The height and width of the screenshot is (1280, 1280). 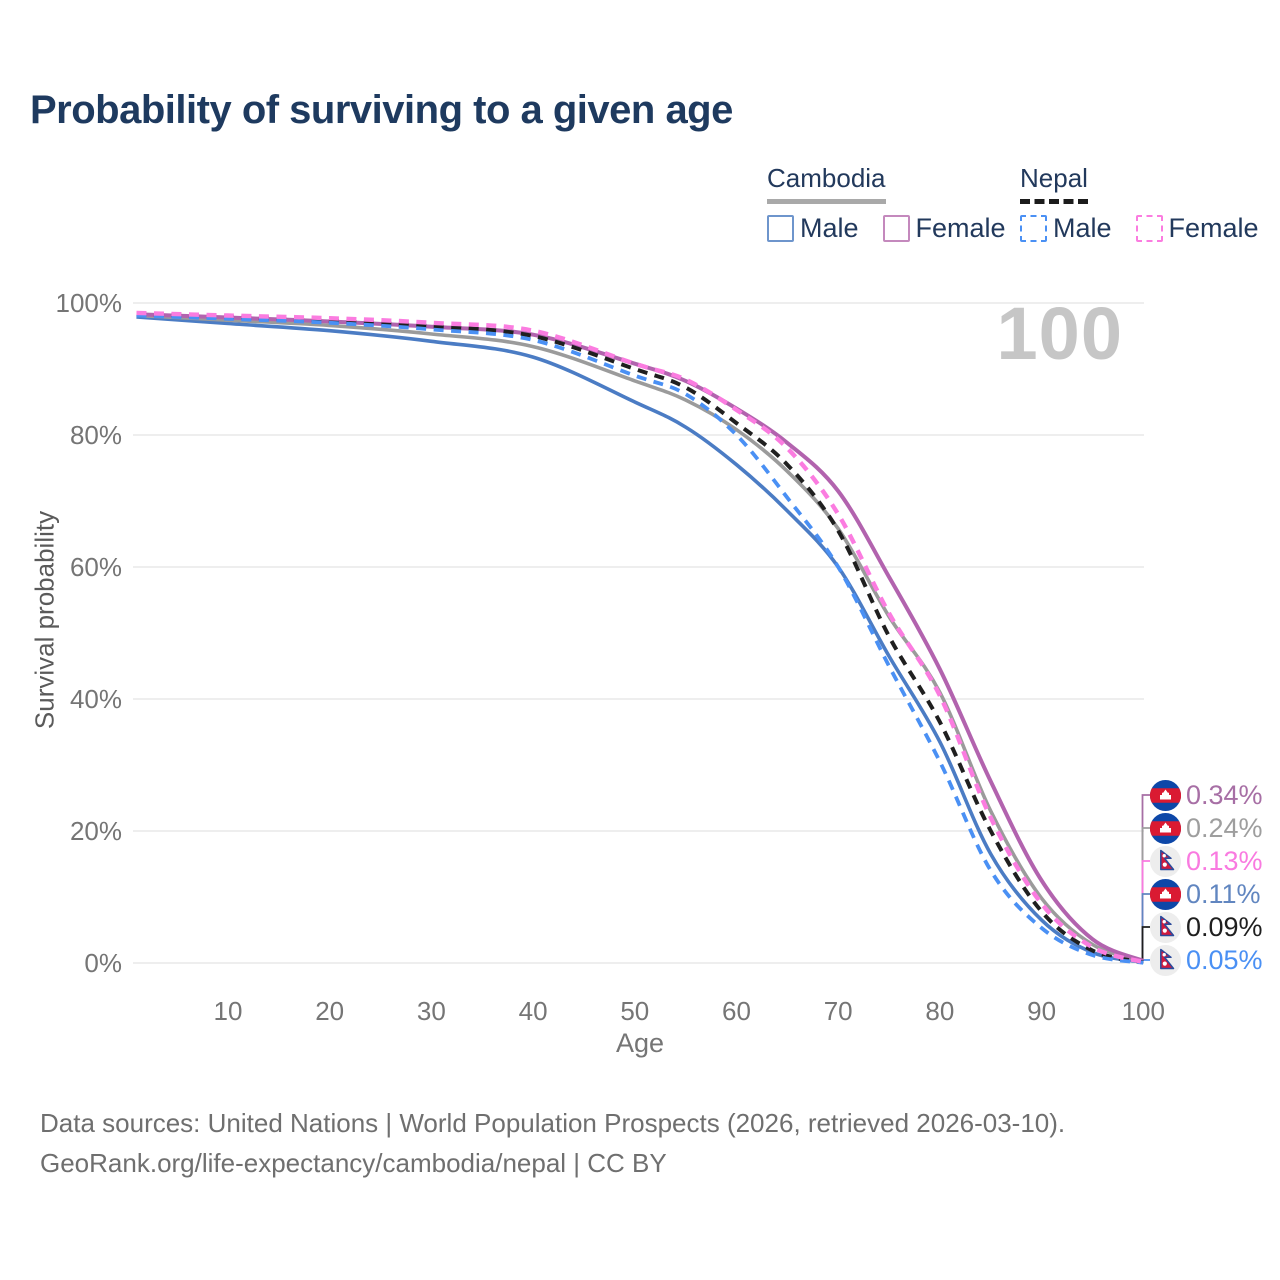 I want to click on end-value: 0.13%, so click(x=1224, y=861).